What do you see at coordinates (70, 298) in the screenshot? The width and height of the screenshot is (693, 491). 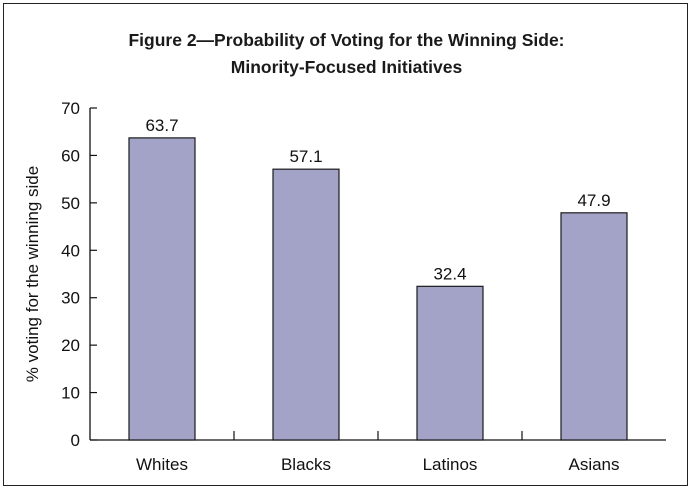 I see `y-tick-label: 30` at bounding box center [70, 298].